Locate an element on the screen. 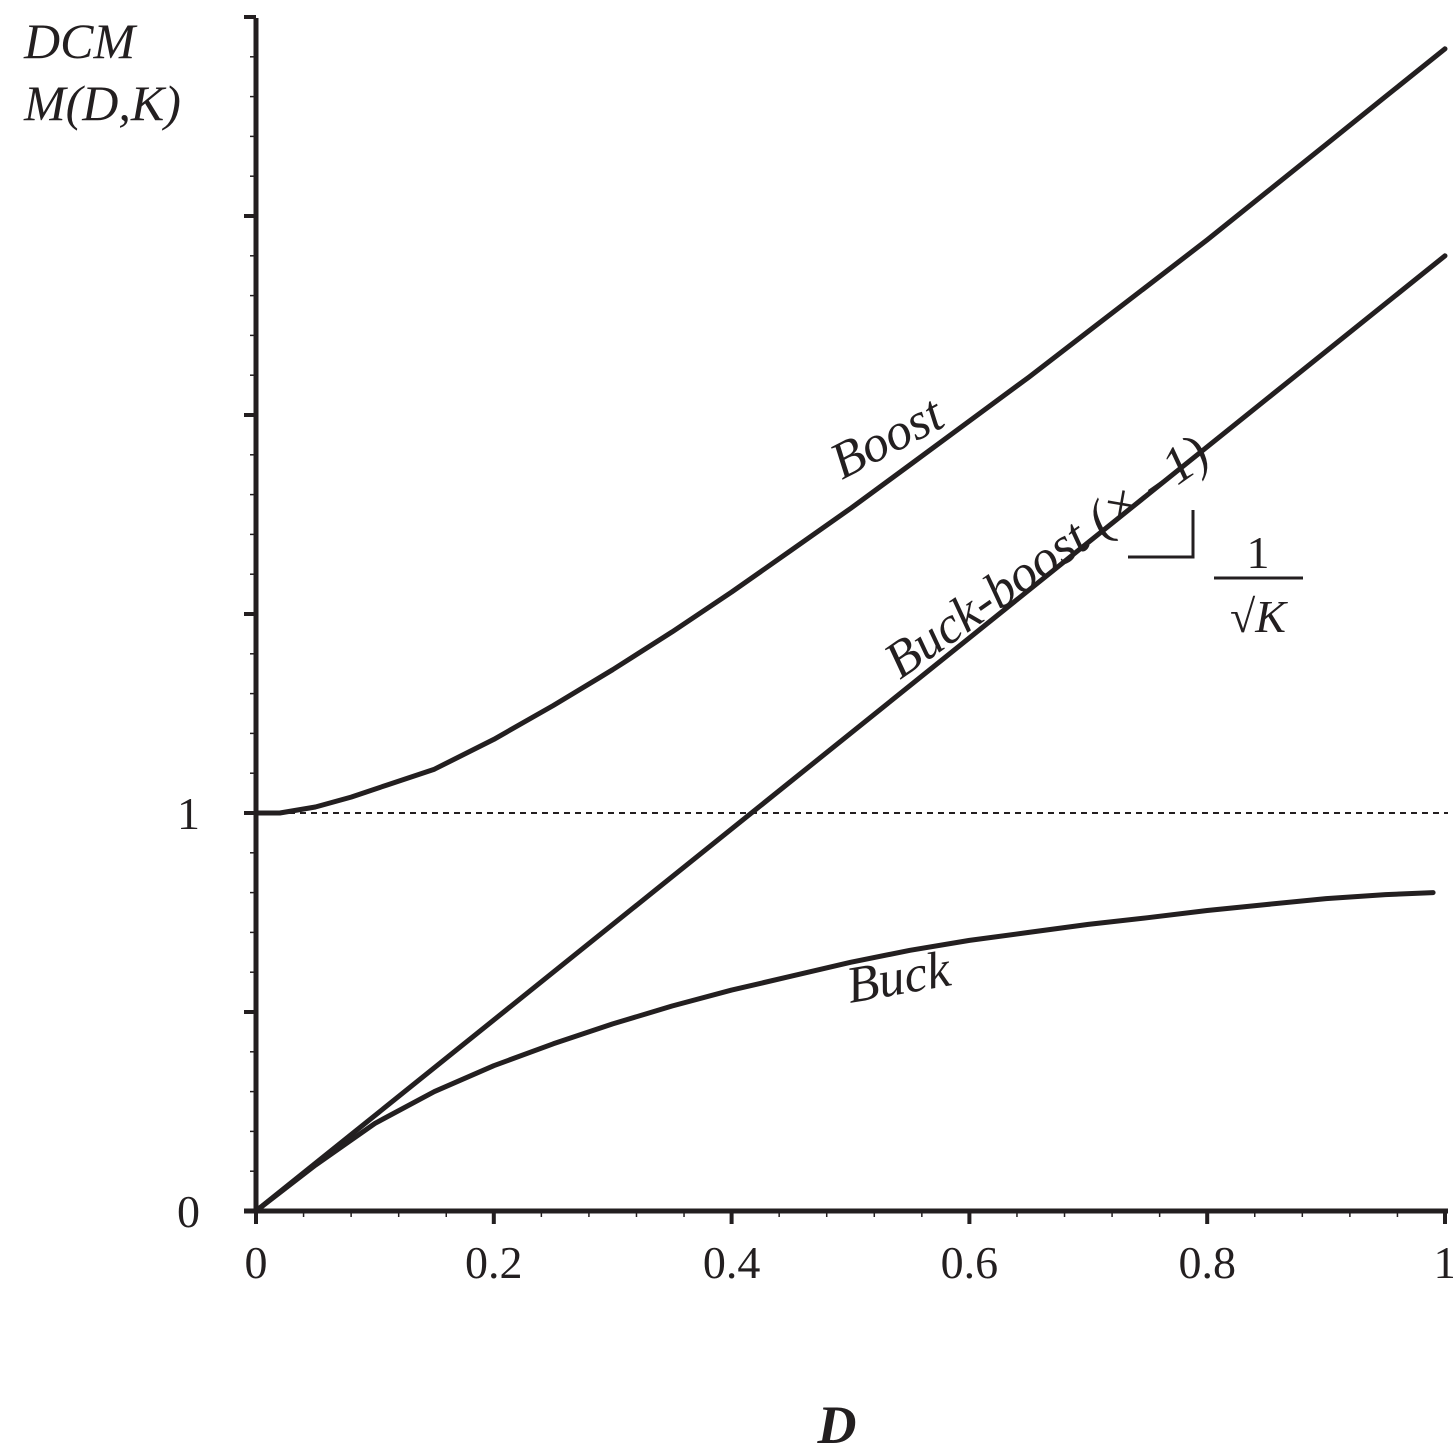 The image size is (1453, 1449). x-tick-label: 0.6 is located at coordinates (970, 1262).